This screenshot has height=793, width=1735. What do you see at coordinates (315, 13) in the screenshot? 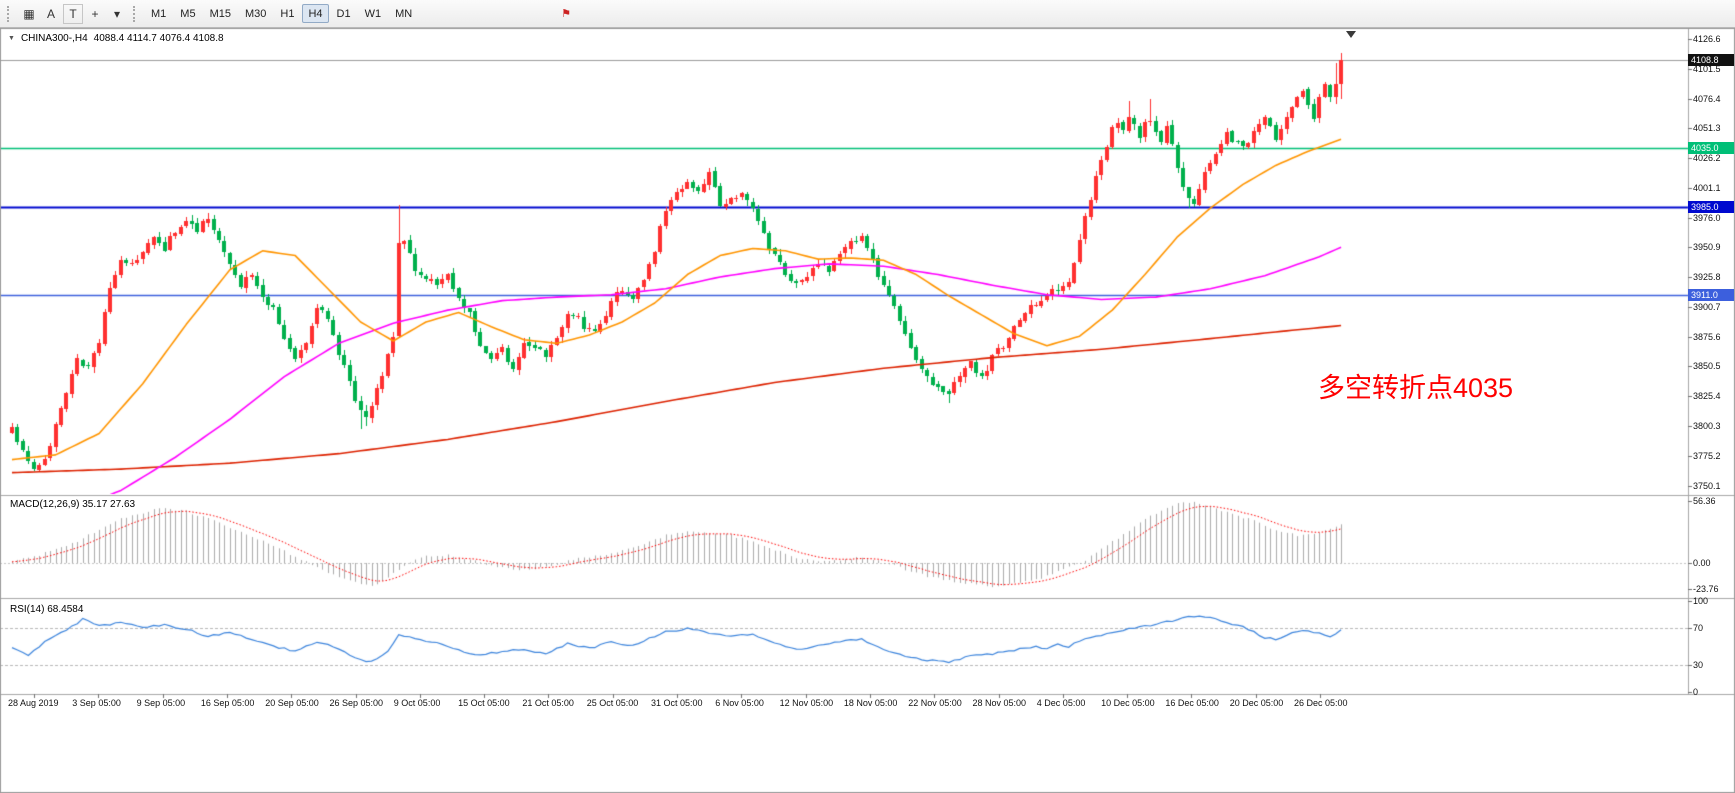
I see `timeframe-h4-button: H4` at bounding box center [315, 13].